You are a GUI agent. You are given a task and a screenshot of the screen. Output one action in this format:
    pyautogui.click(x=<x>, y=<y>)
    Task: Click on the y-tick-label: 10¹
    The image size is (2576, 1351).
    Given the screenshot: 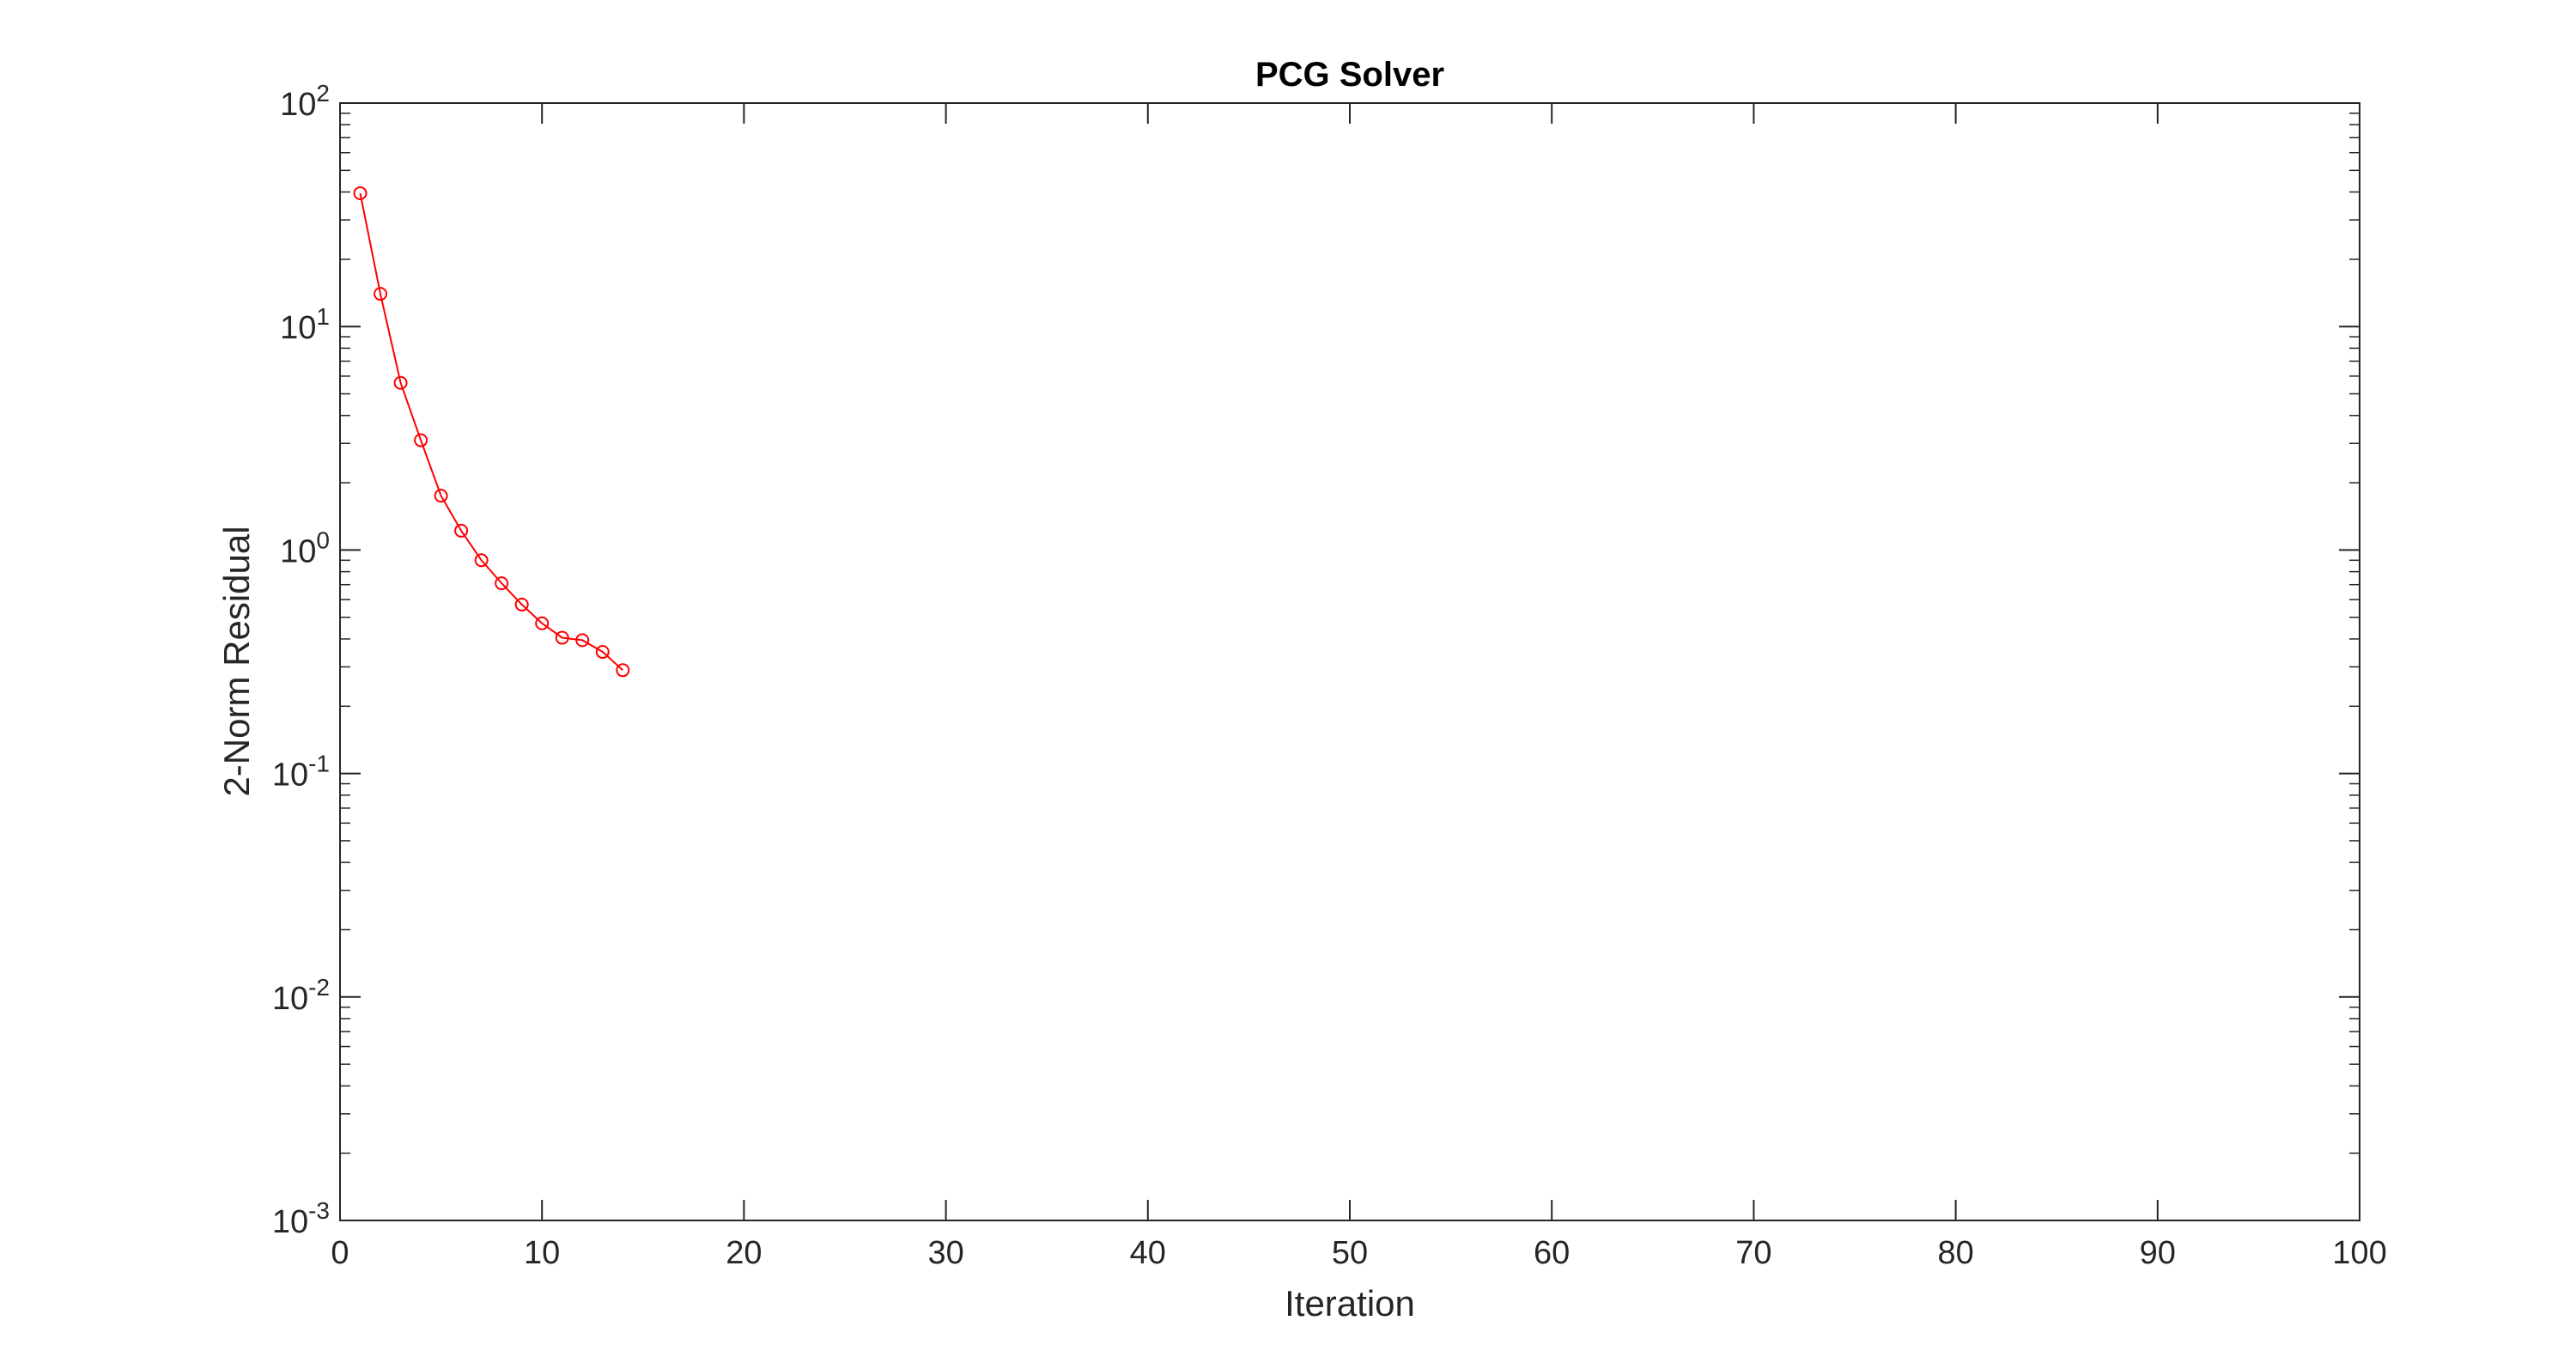 What is the action you would take?
    pyautogui.click(x=305, y=324)
    